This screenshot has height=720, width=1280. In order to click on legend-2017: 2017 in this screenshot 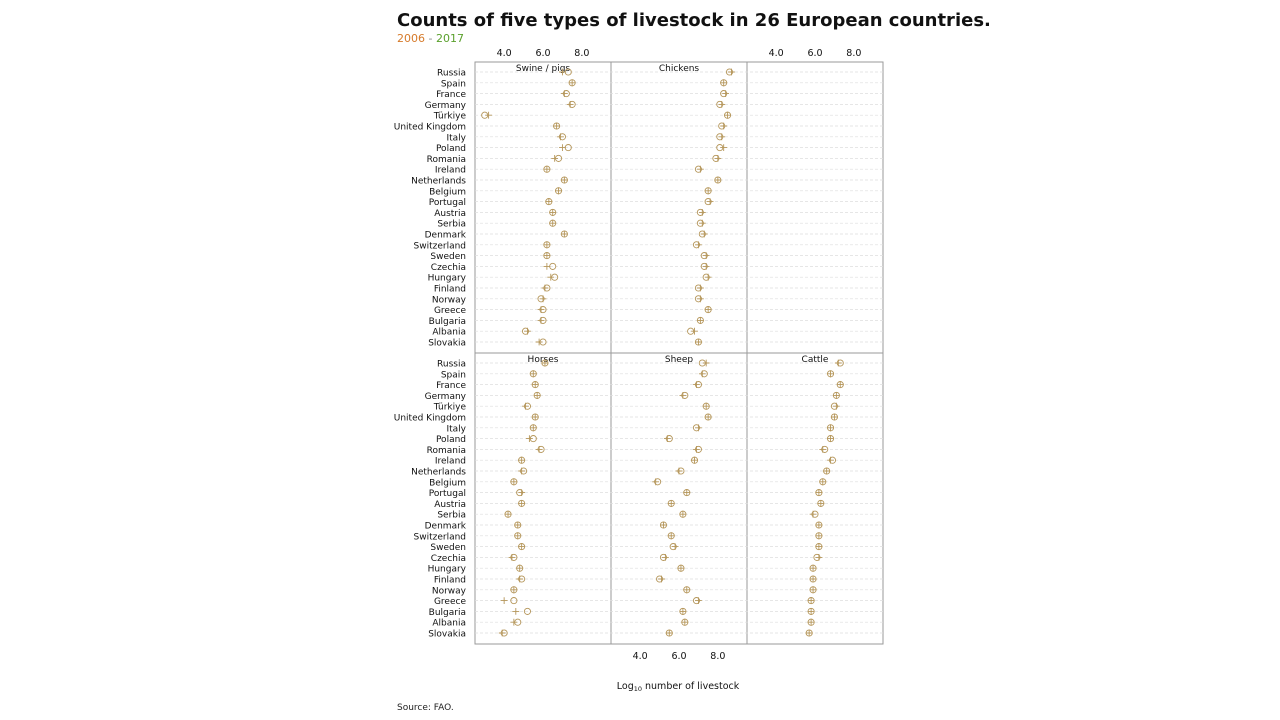, I will do `click(449, 38)`.